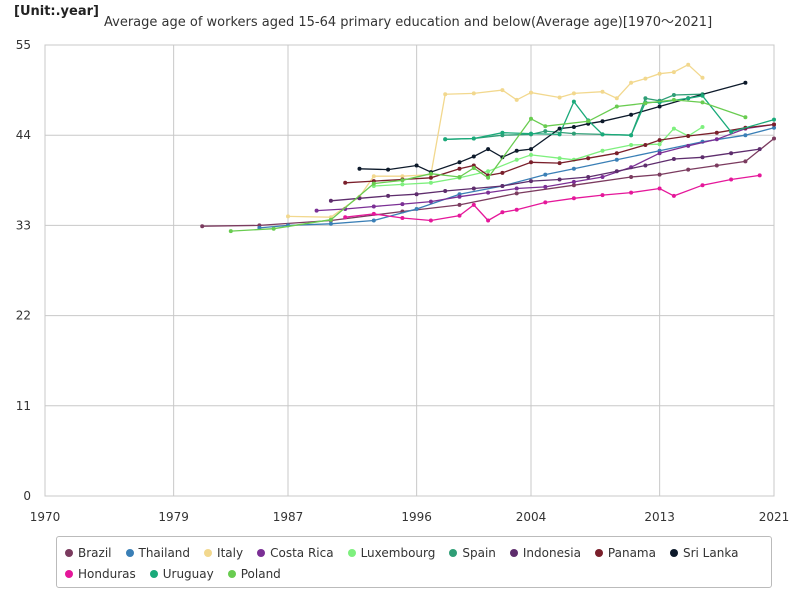  I want to click on unit-label: [Unit:.year], so click(56, 11).